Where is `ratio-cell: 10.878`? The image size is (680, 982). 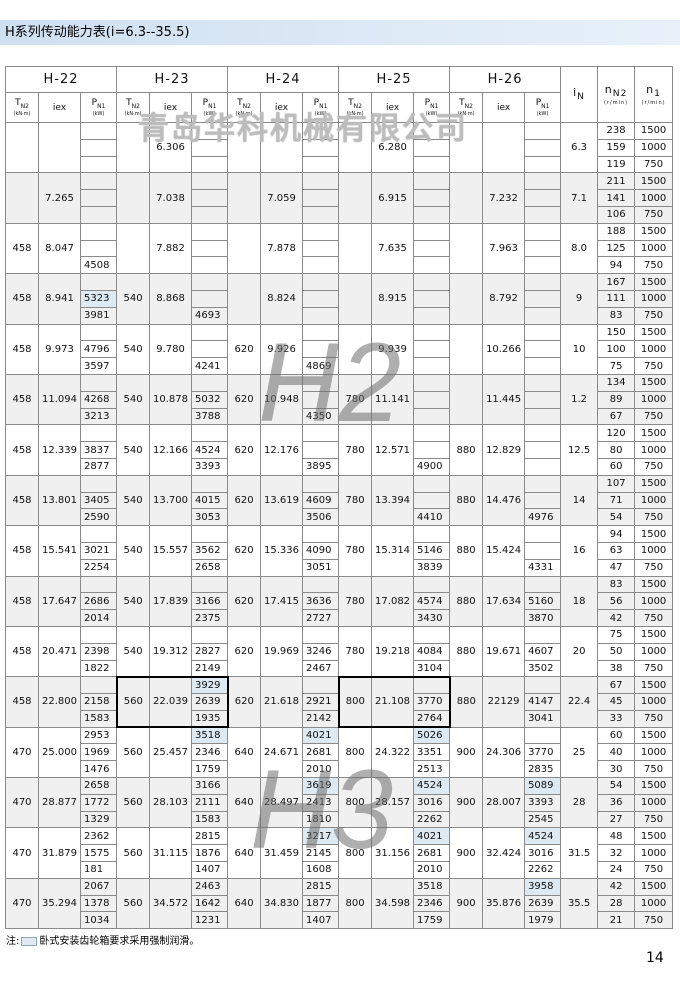
ratio-cell: 10.878 is located at coordinates (171, 399).